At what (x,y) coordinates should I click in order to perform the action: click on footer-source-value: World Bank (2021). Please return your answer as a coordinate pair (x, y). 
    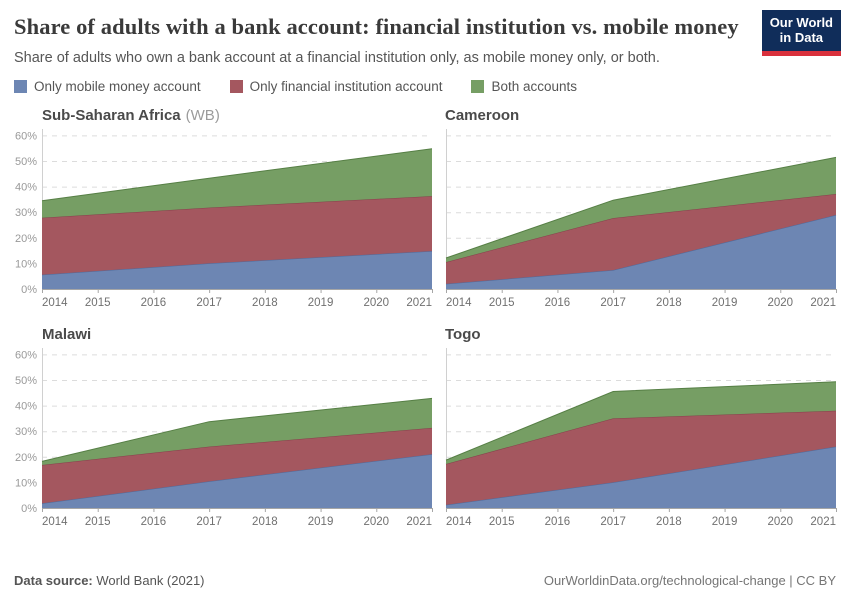
    Looking at the image, I should click on (148, 580).